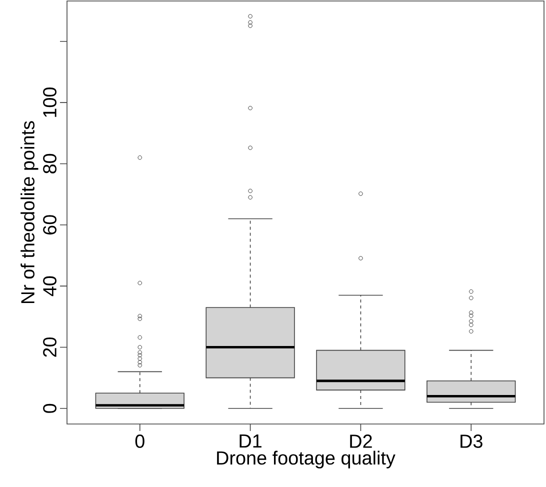 The image size is (546, 487). What do you see at coordinates (49, 164) in the screenshot?
I see `y-tick-label: 80` at bounding box center [49, 164].